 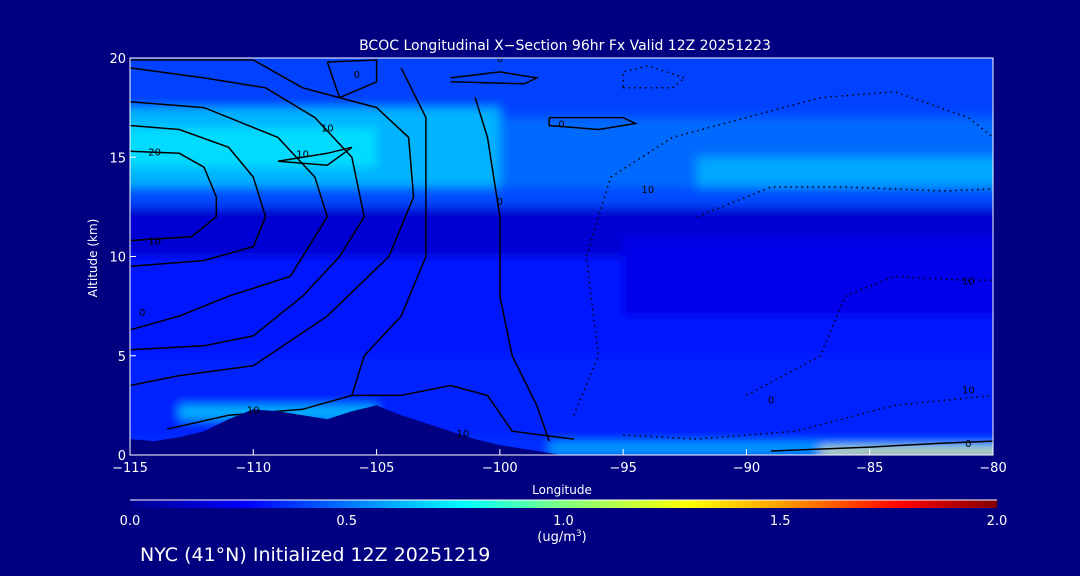 I want to click on y-axis: 0 5 10 15 20, so click(x=122, y=258).